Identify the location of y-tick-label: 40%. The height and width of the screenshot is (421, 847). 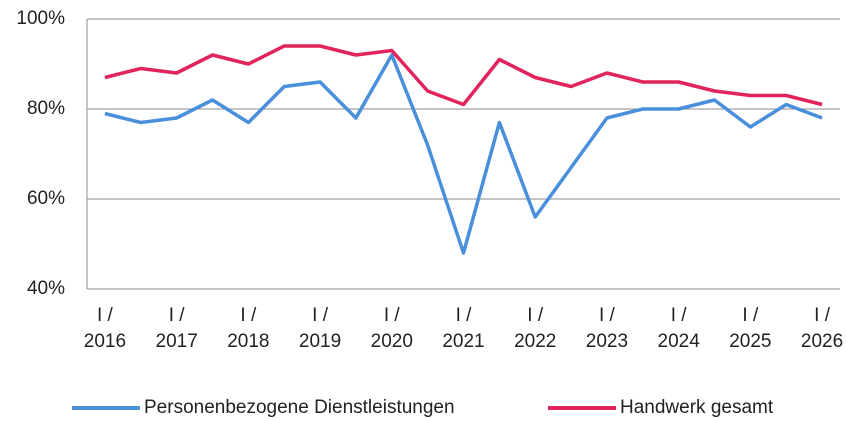
(46, 288).